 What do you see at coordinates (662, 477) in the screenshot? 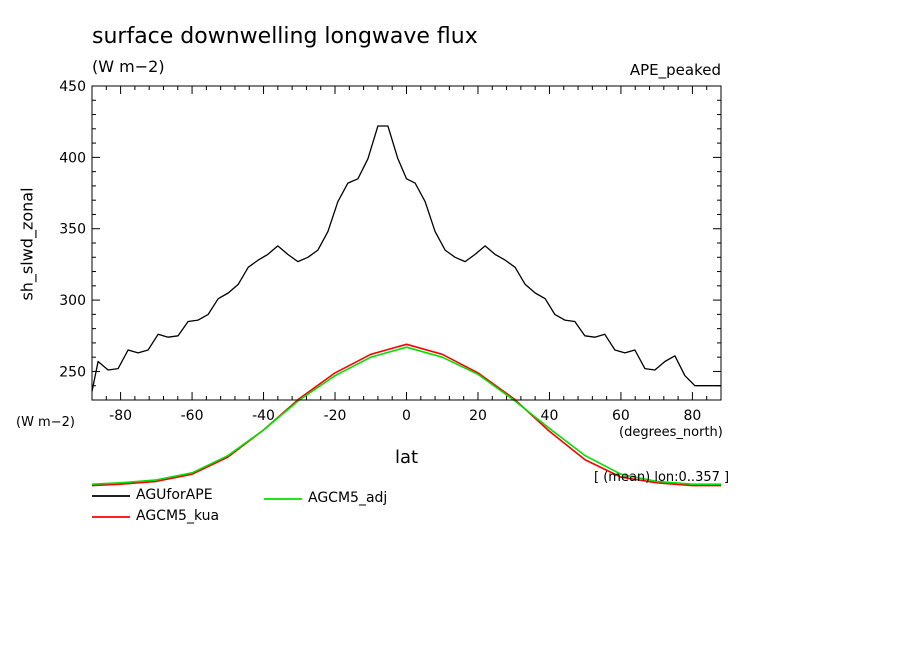
I see `averaging-note: [ (mean) lon:0..357 ]` at bounding box center [662, 477].